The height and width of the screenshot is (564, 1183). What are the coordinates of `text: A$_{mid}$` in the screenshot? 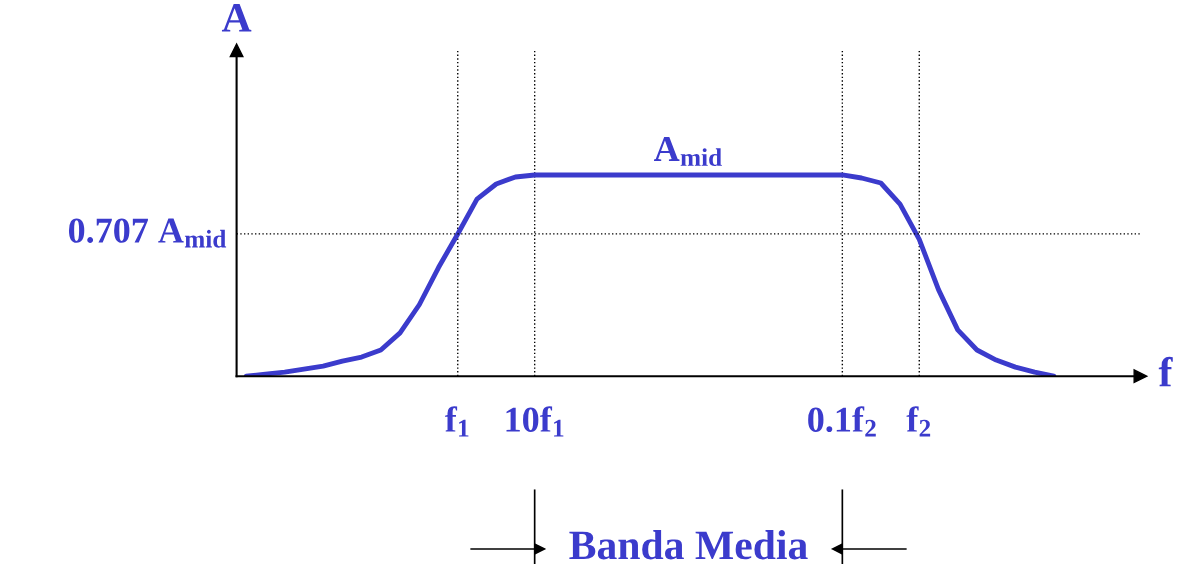 It's located at (688, 152).